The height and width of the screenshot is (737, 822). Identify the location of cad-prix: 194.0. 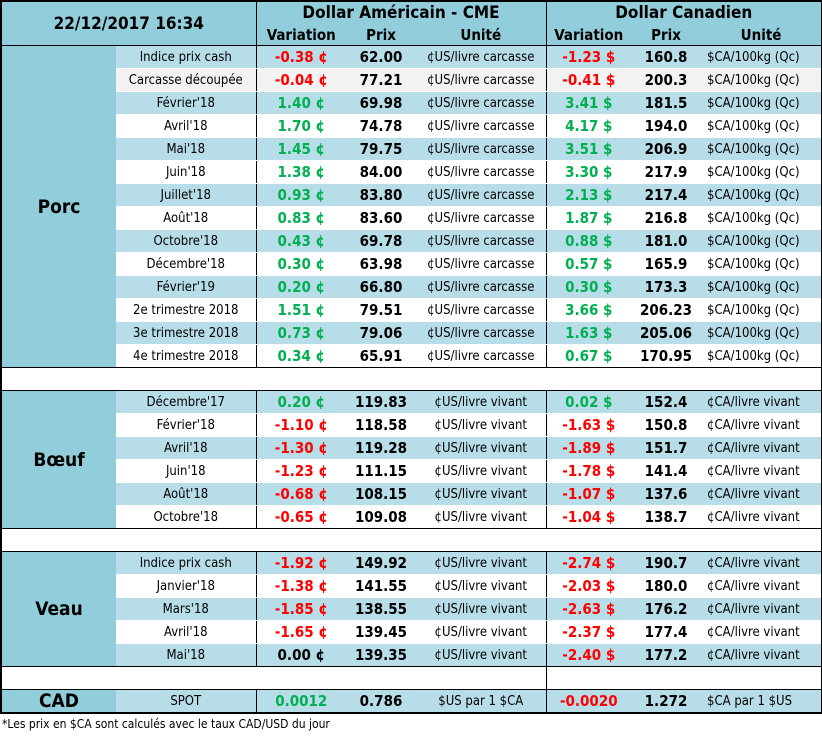
(666, 126).